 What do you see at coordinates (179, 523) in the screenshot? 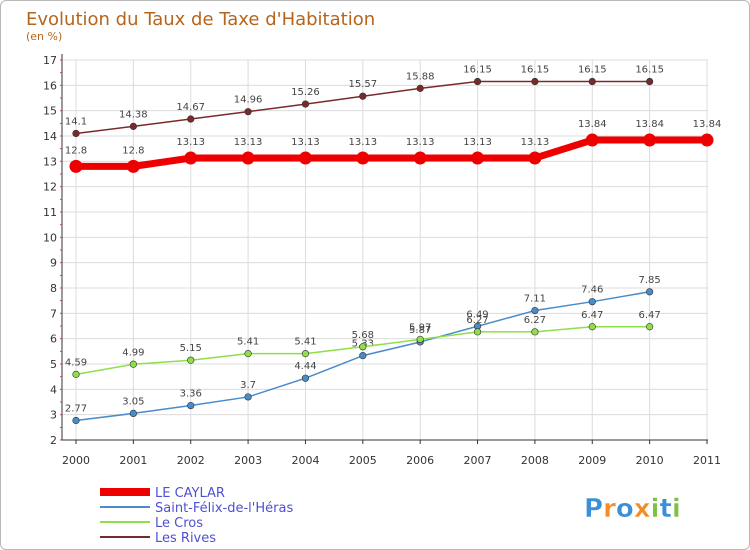
I see `legend-label: Le Cros` at bounding box center [179, 523].